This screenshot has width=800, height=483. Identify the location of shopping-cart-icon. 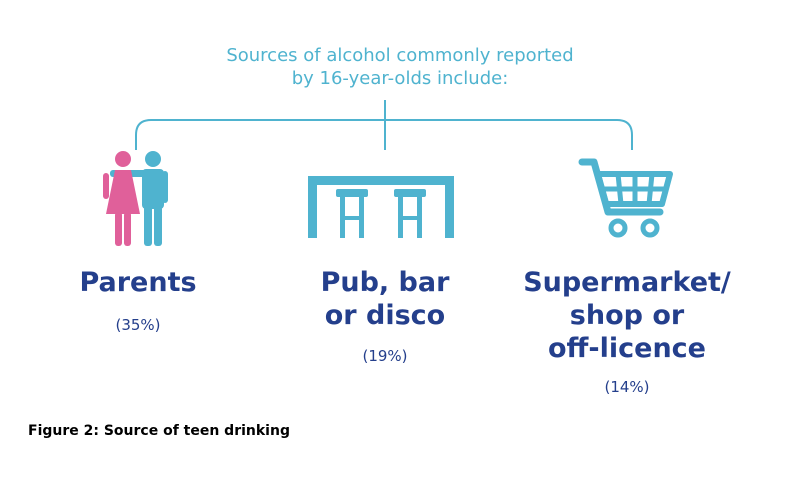
(625, 198).